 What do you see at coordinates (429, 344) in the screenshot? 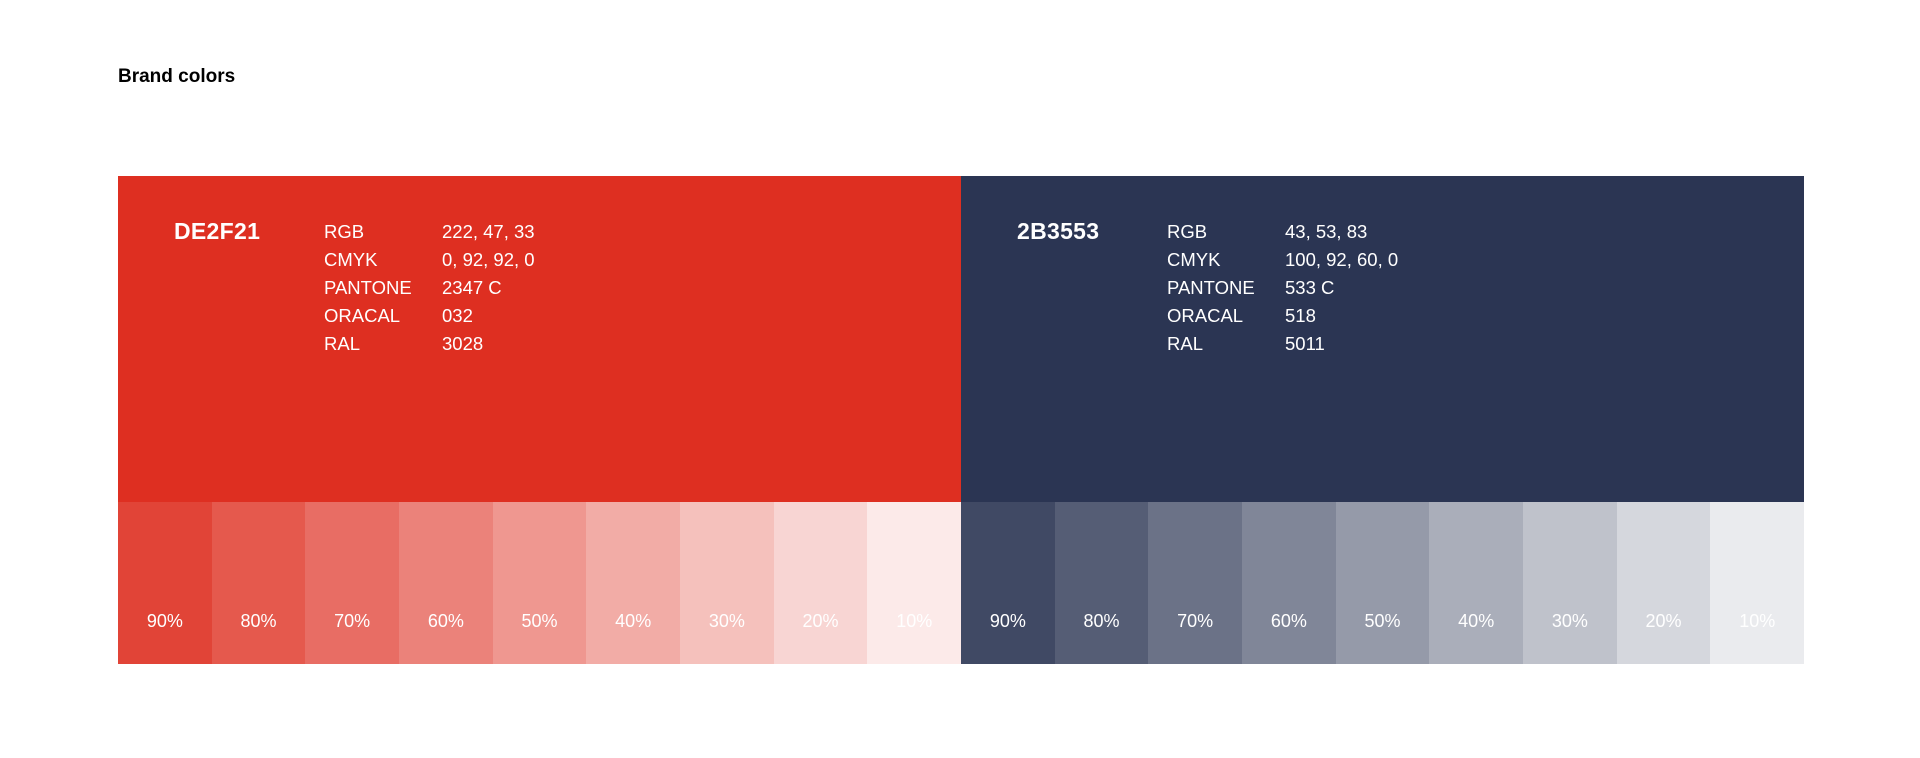
I see `spec-row-ral: RAL 3028` at bounding box center [429, 344].